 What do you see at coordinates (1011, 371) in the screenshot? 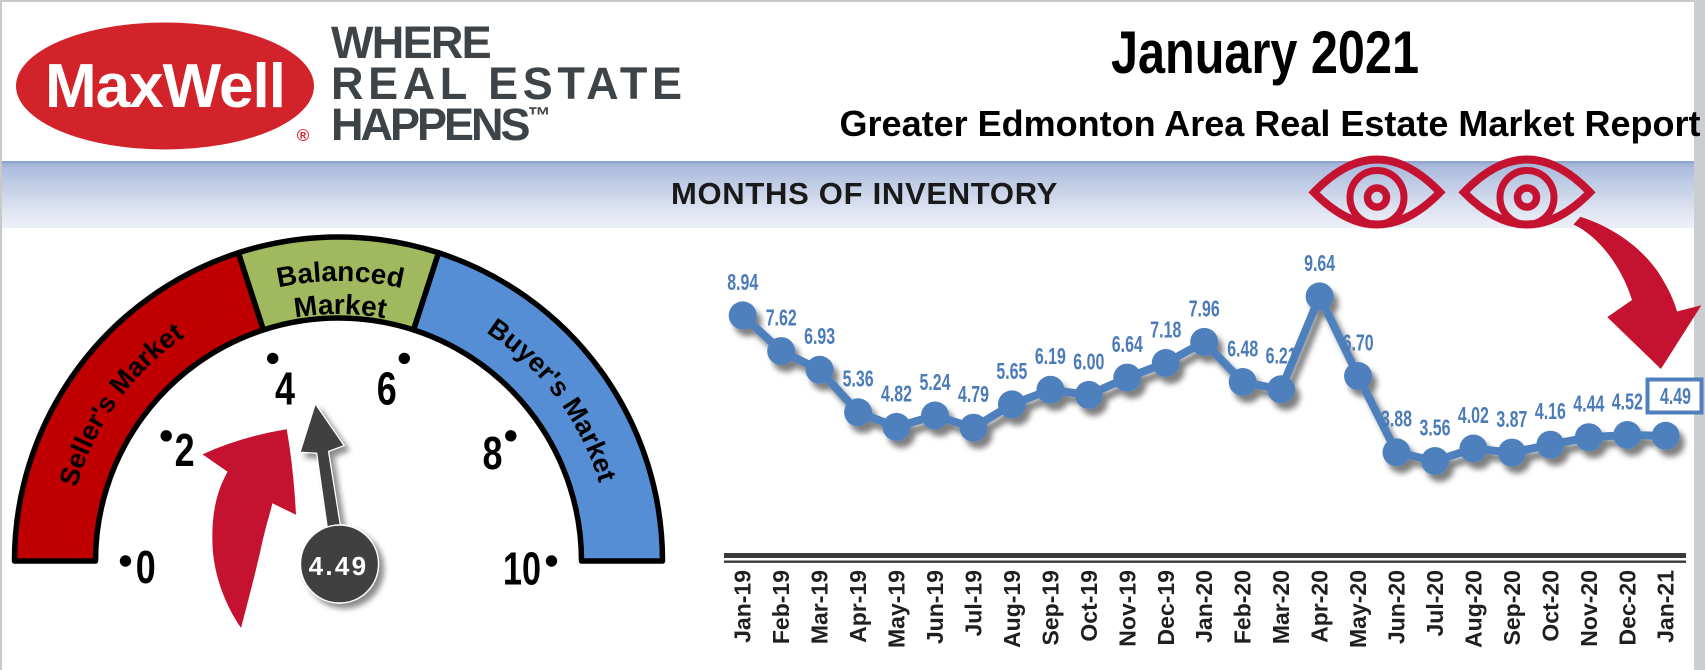
I see `svg-text: 5.65` at bounding box center [1011, 371].